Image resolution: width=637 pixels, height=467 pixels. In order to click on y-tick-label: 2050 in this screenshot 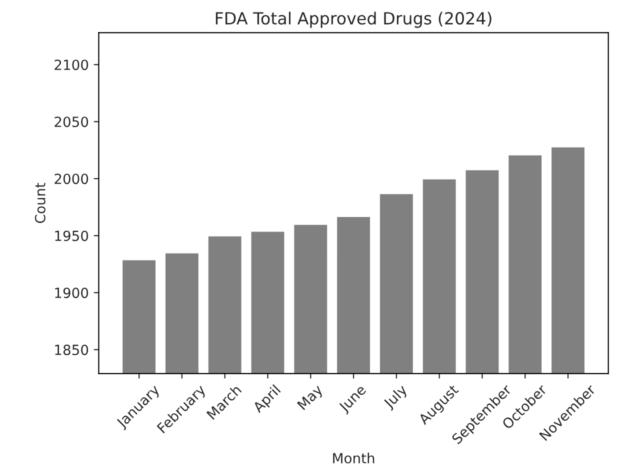, I will do `click(71, 122)`.